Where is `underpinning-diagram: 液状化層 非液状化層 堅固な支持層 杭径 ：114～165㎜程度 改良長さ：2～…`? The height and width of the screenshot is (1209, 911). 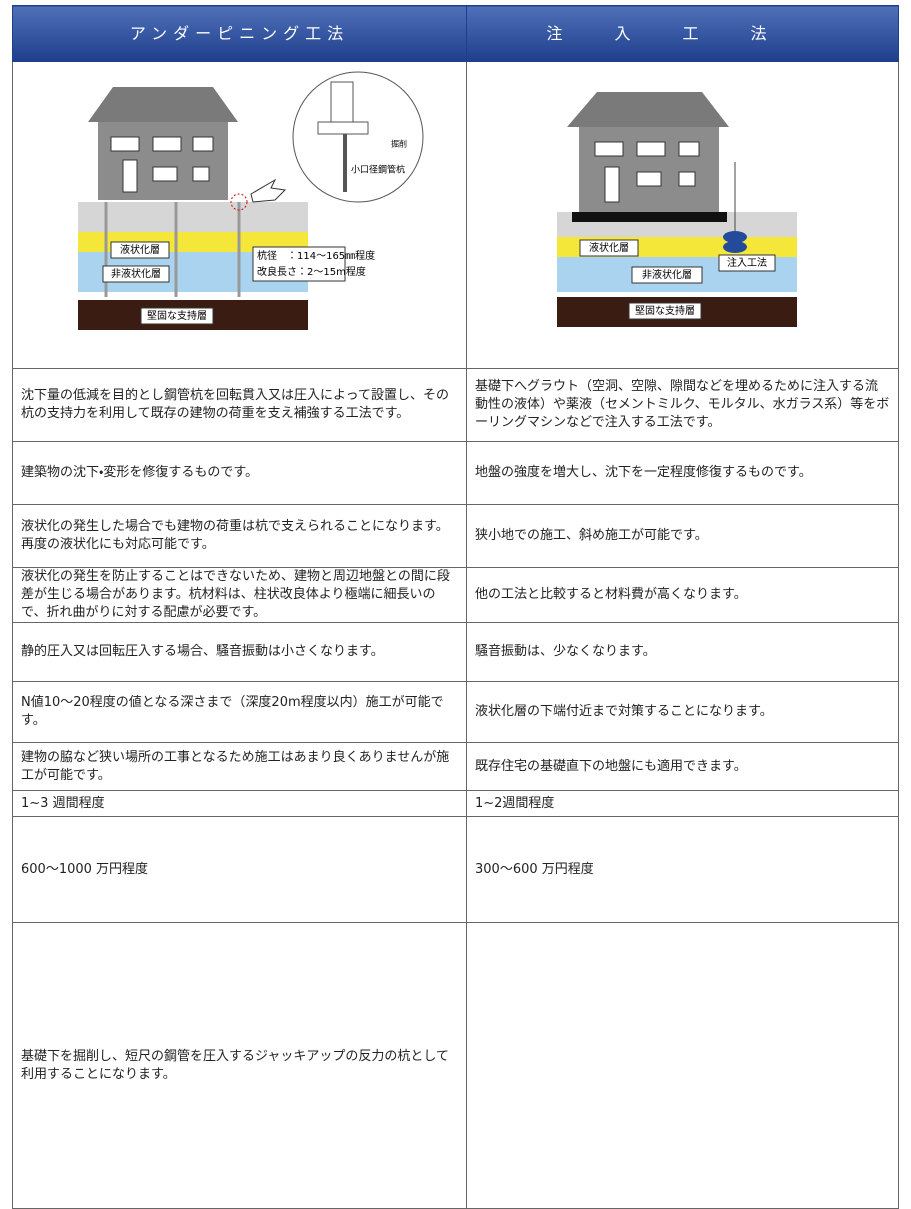 underpinning-diagram: 液状化層 非液状化層 堅固な支持層 杭径 ：114～165㎜程度 改良長さ：2～… is located at coordinates (251, 200).